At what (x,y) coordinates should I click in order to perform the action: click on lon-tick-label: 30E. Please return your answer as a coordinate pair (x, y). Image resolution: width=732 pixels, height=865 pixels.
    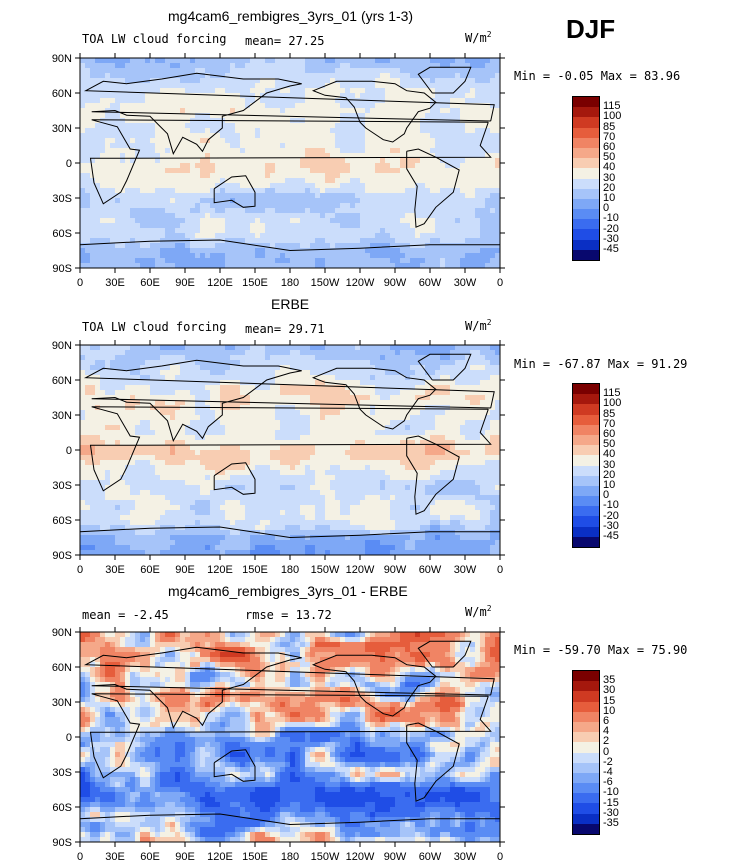
    Looking at the image, I should click on (115, 283).